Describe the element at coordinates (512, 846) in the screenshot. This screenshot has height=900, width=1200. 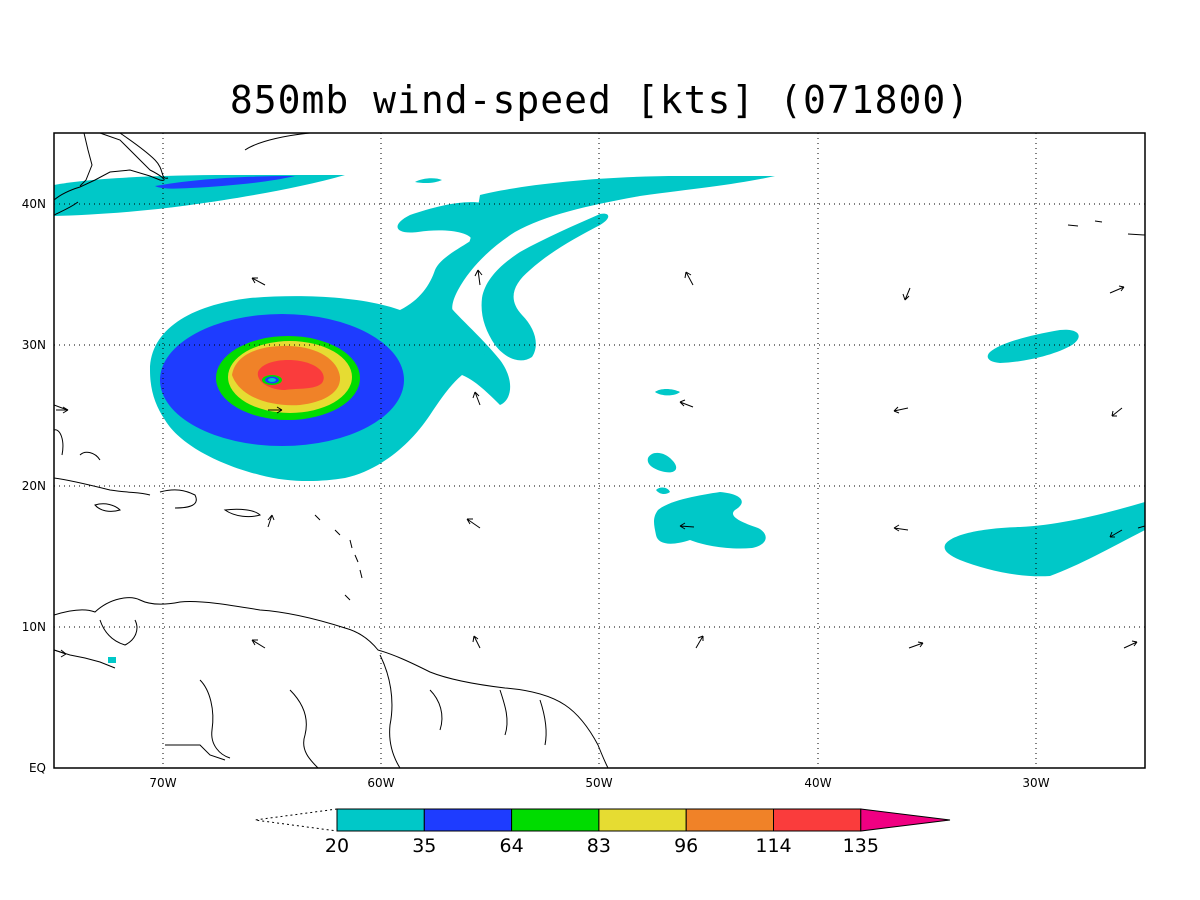
I see `colorbar-label: 64` at that location.